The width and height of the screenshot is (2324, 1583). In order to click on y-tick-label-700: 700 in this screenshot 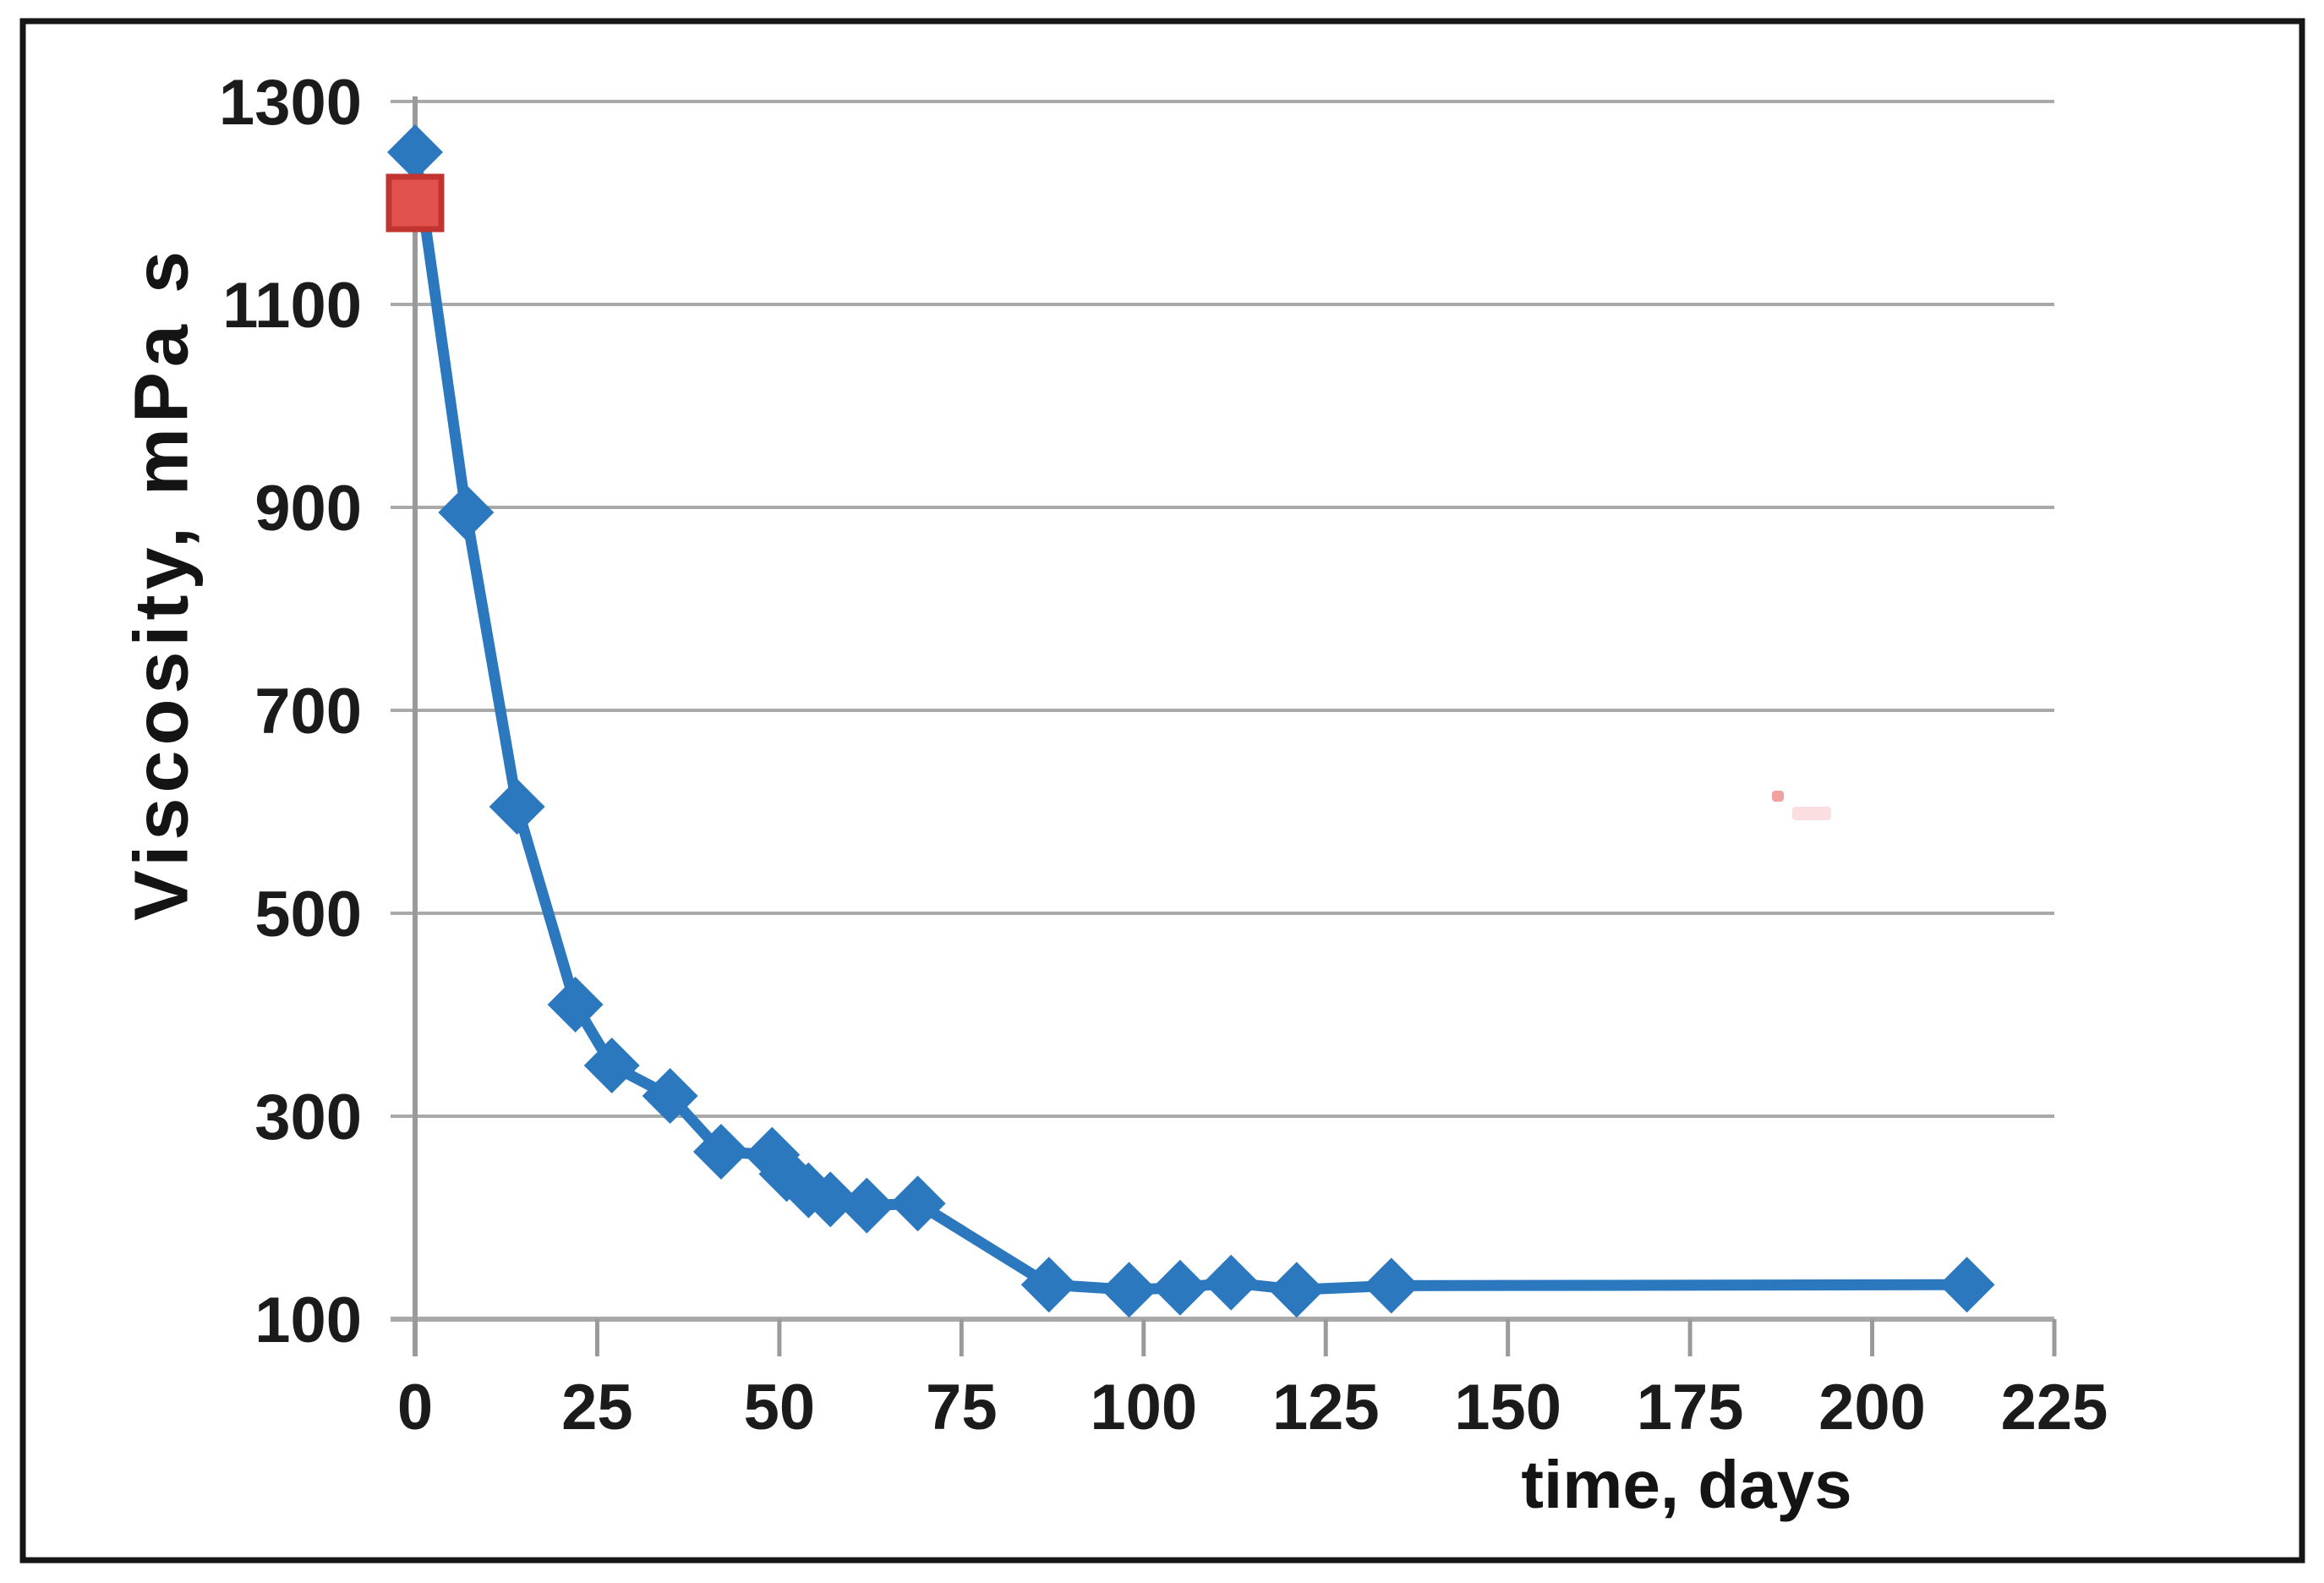, I will do `click(308, 712)`.